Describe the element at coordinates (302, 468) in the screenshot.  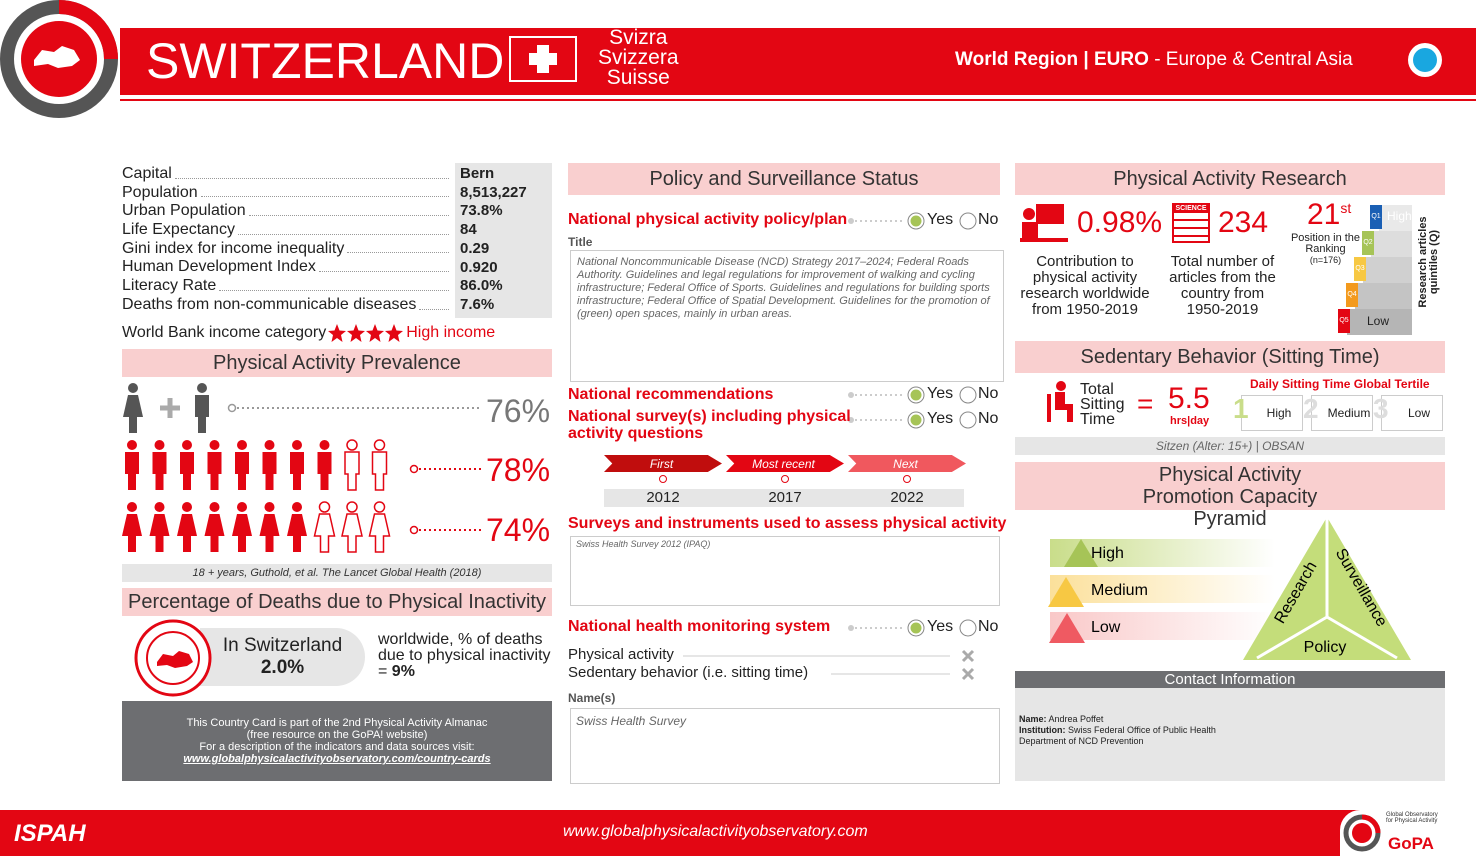
I see `prevalence-figures` at that location.